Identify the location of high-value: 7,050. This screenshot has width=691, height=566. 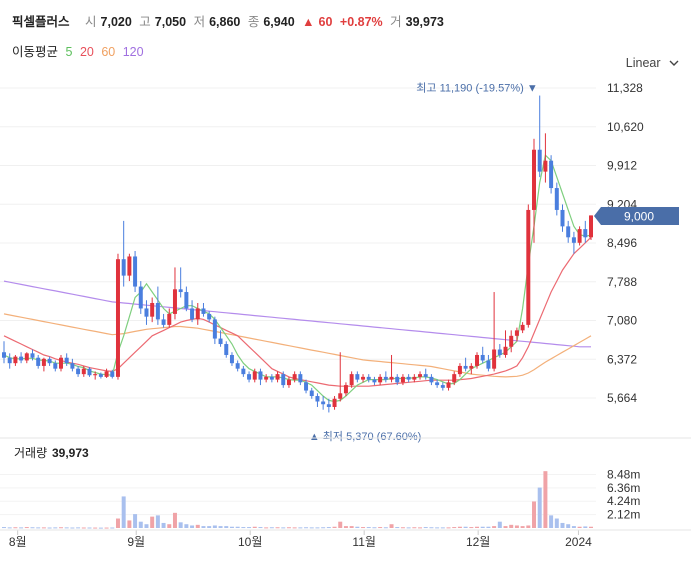
(170, 22).